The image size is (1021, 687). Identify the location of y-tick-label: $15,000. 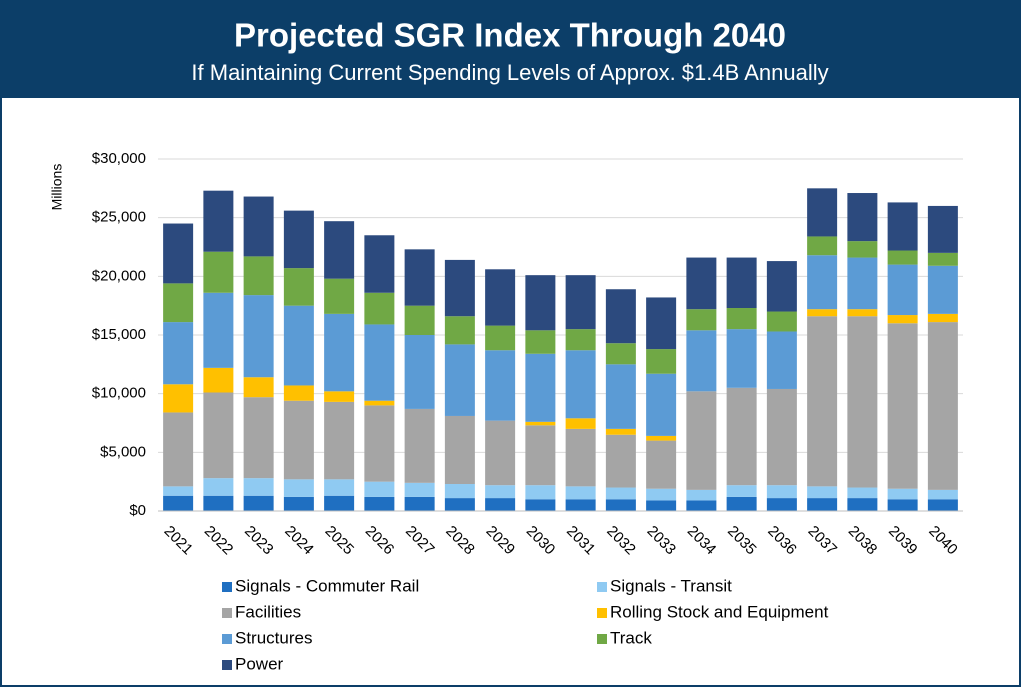
(119, 334).